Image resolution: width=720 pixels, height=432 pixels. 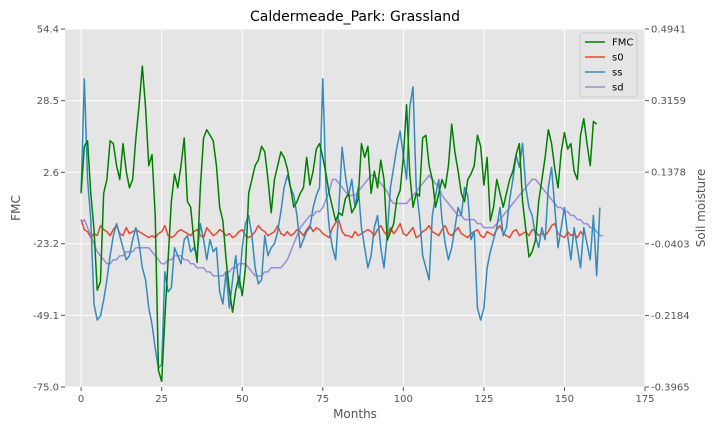 I want to click on x-tick-label: 50, so click(x=242, y=399).